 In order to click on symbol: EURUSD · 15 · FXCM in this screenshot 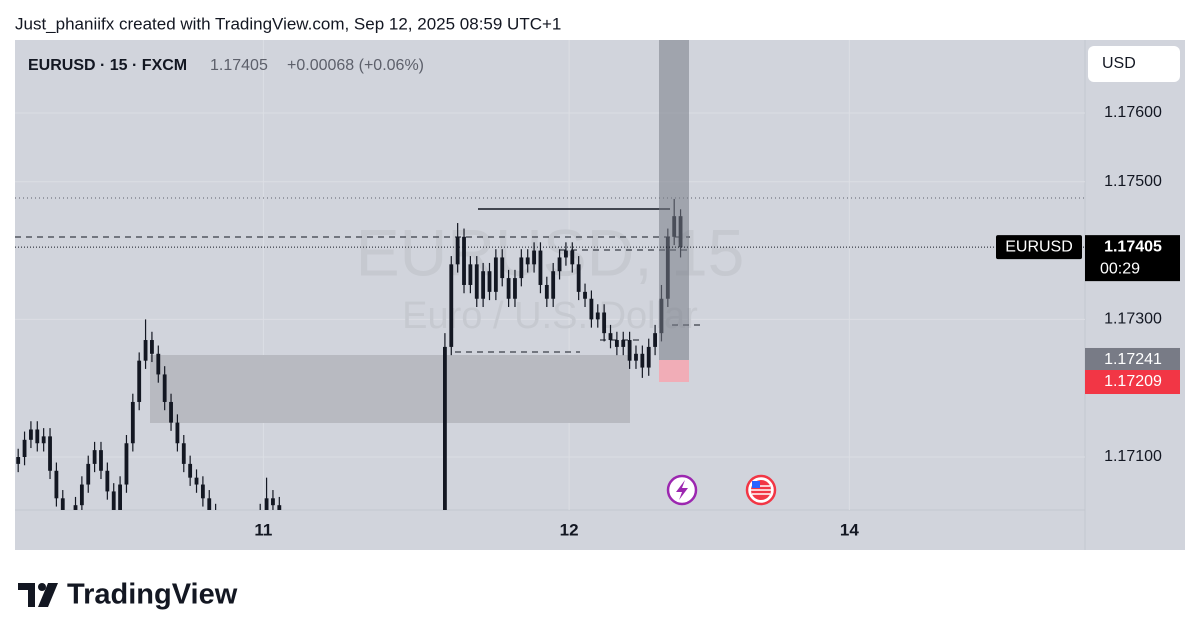, I will do `click(107, 65)`.